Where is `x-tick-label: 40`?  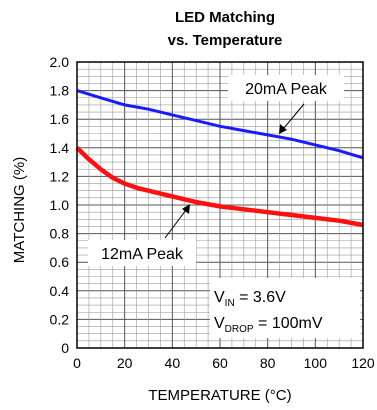 x-tick-label: 40 is located at coordinates (173, 363).